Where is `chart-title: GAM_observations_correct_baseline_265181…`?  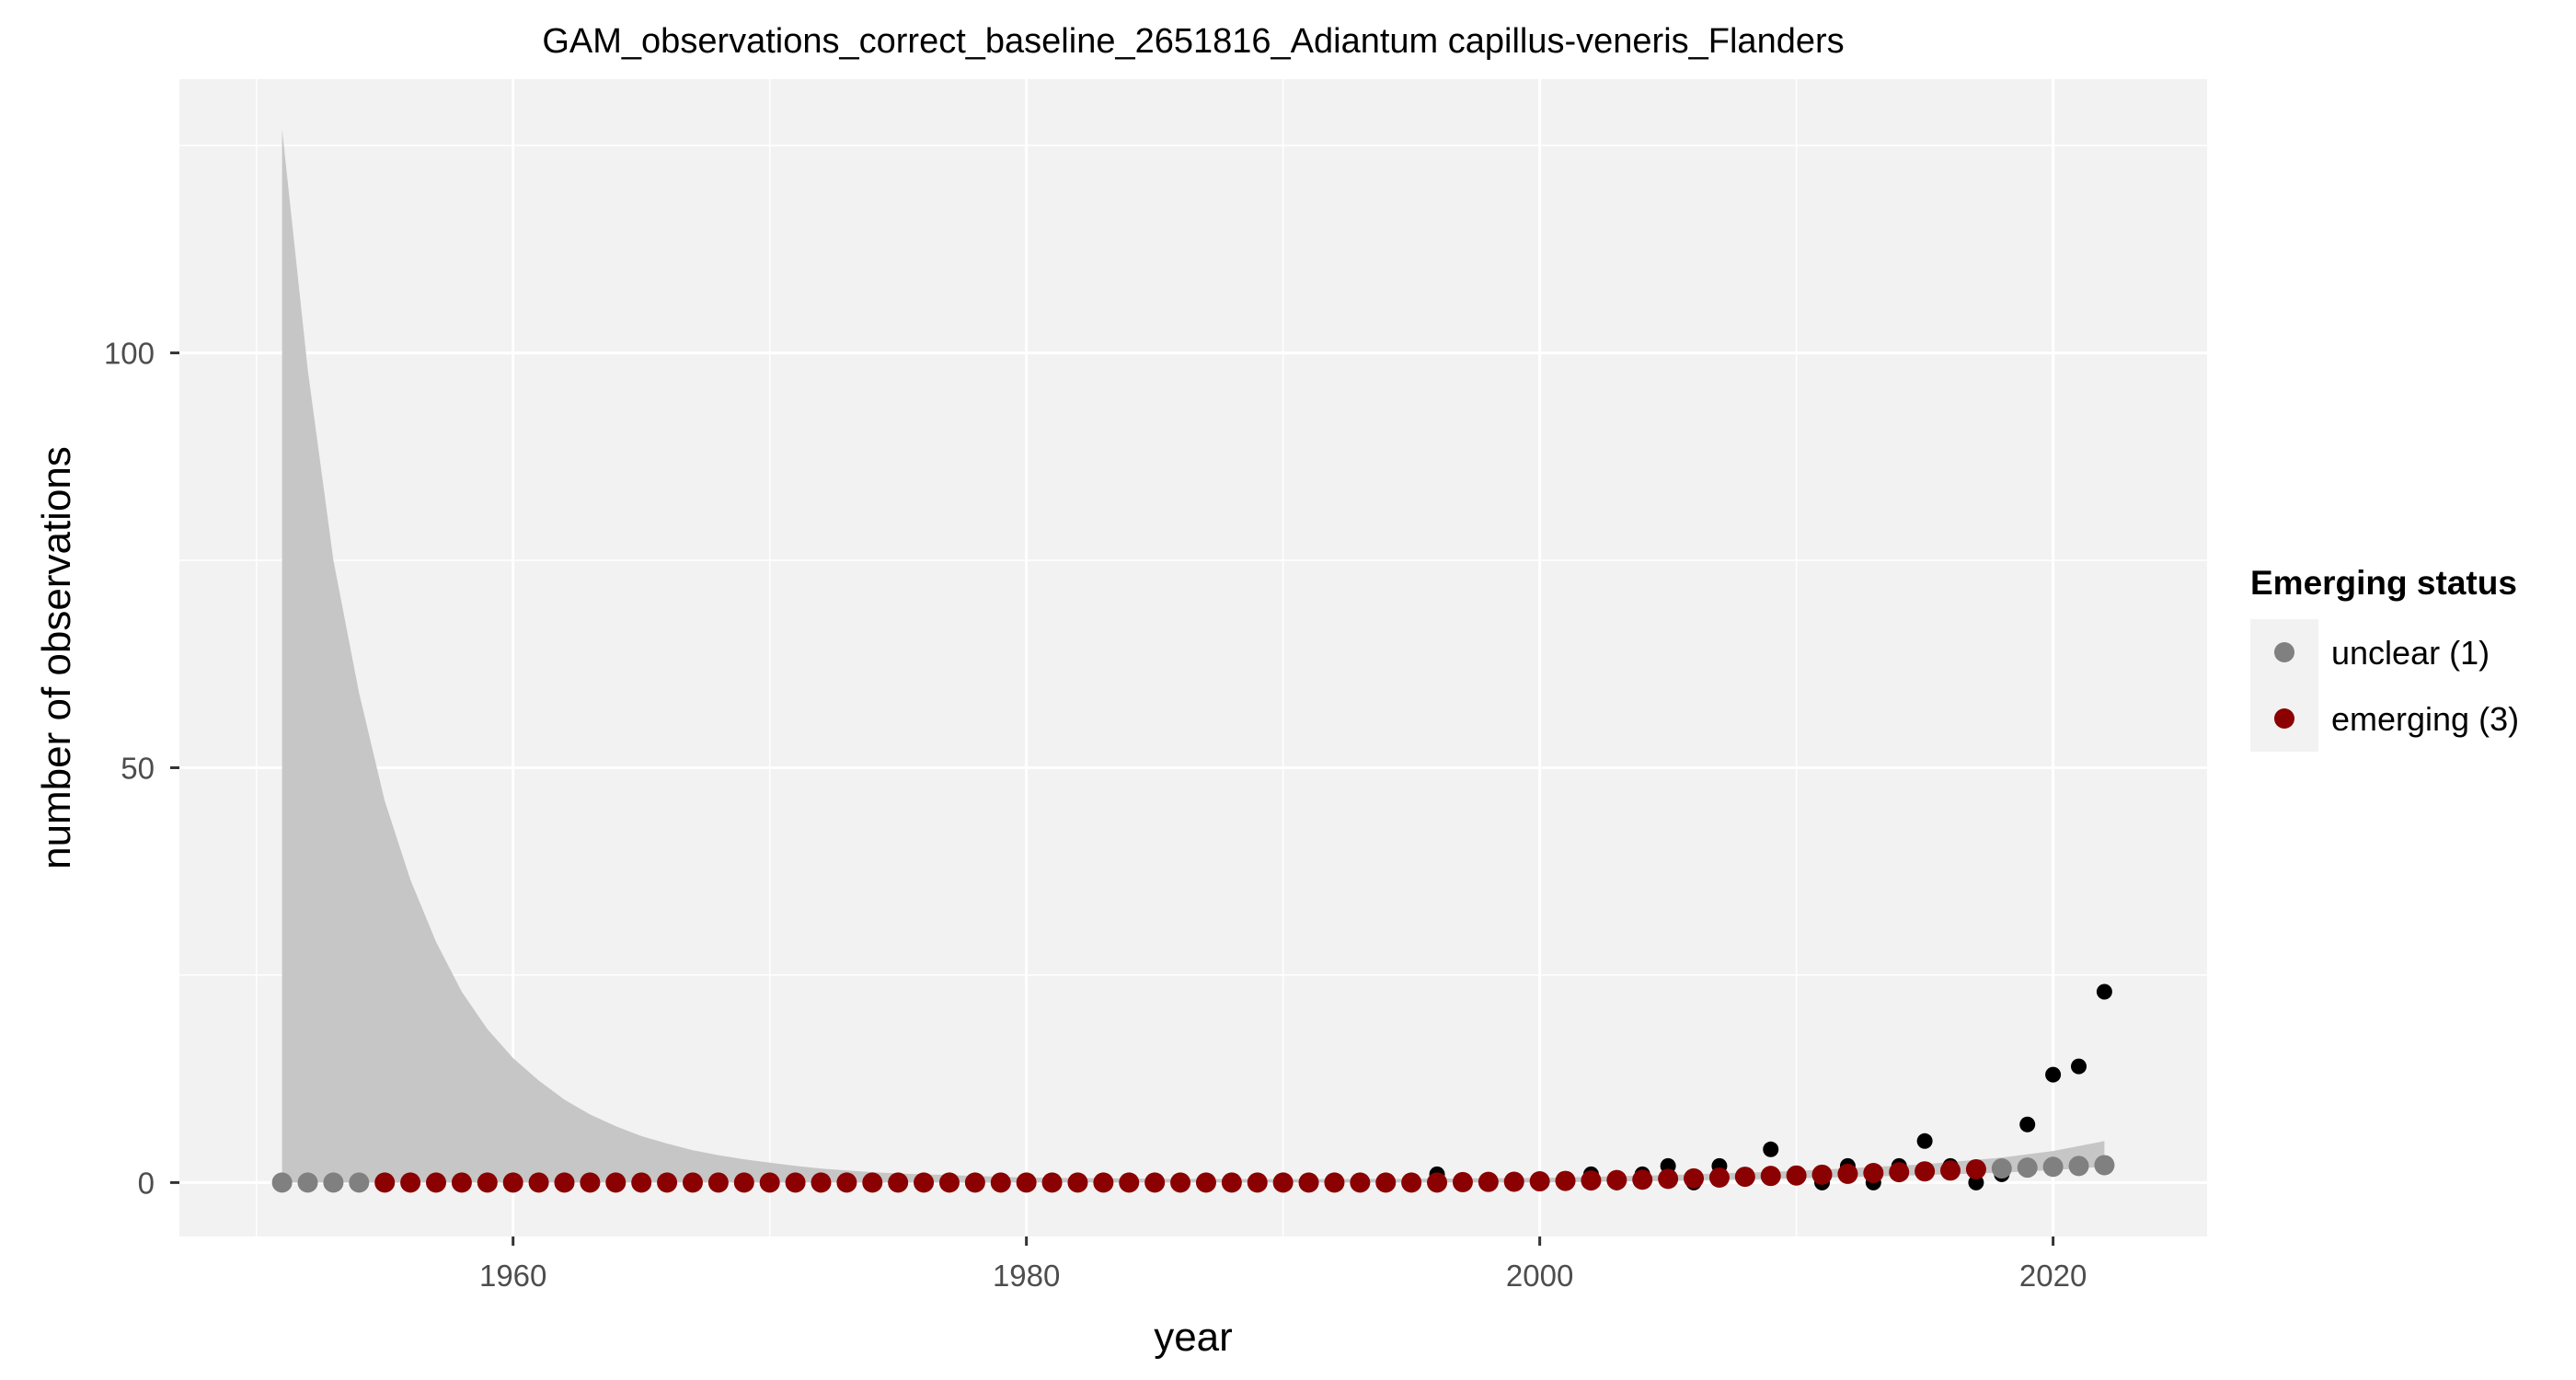 chart-title: GAM_observations_correct_baseline_265181… is located at coordinates (1193, 41).